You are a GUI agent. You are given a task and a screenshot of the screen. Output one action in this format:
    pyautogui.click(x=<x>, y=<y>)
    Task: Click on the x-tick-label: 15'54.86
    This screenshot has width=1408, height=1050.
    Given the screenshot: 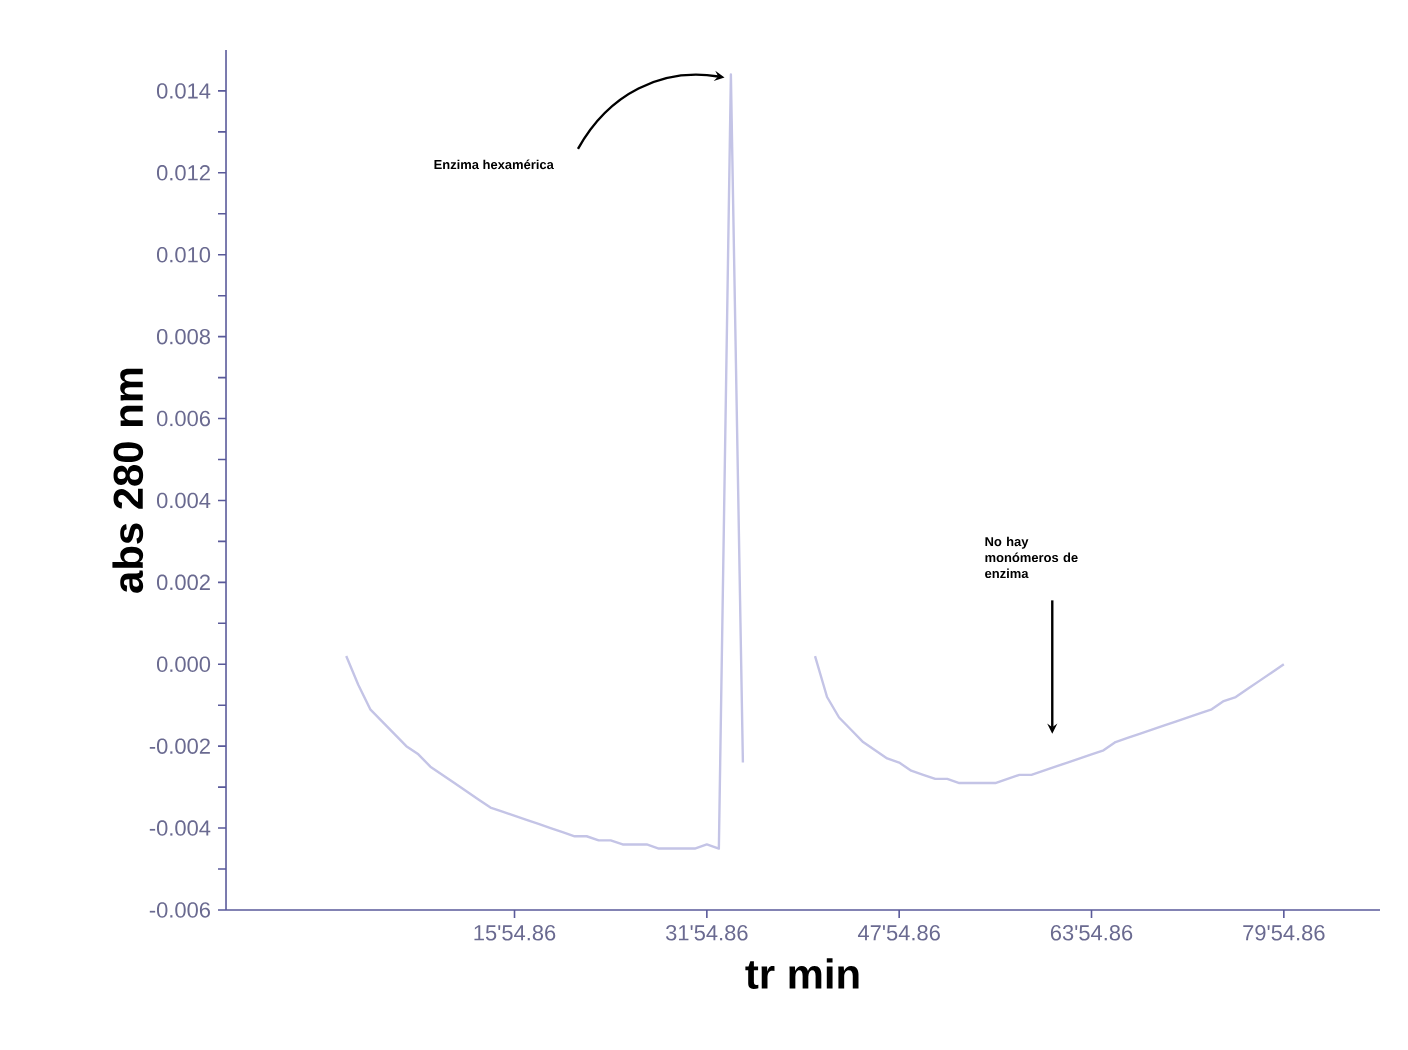 What is the action you would take?
    pyautogui.click(x=515, y=933)
    